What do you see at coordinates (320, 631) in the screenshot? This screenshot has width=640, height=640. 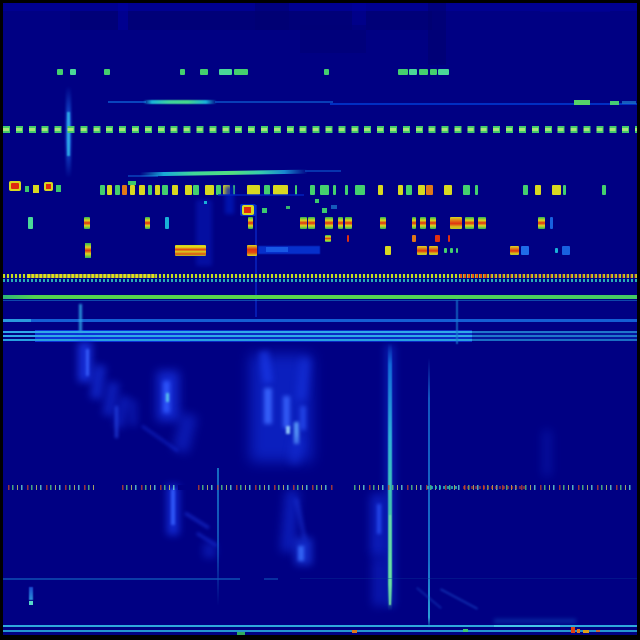 I see `bottom-line` at bounding box center [320, 631].